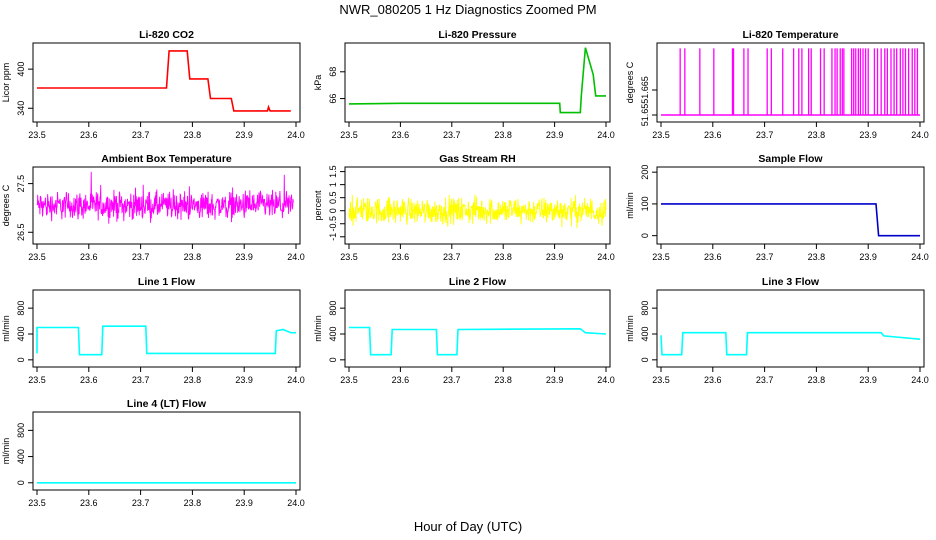 The image size is (936, 540). What do you see at coordinates (790, 35) in the screenshot?
I see `panel-title: Li-820 Temperature` at bounding box center [790, 35].